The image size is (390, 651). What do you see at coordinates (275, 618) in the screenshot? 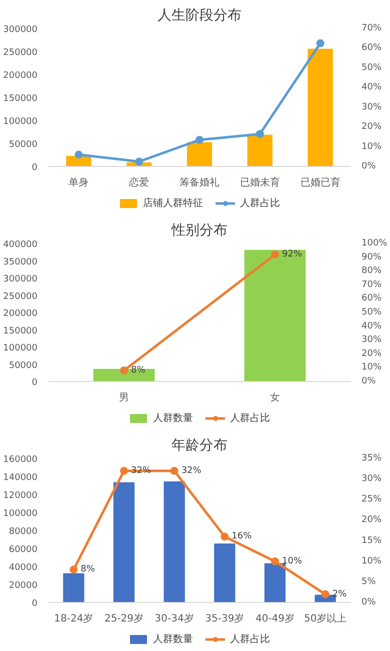
I see `x-tick-label: 40-49岁` at bounding box center [275, 618].